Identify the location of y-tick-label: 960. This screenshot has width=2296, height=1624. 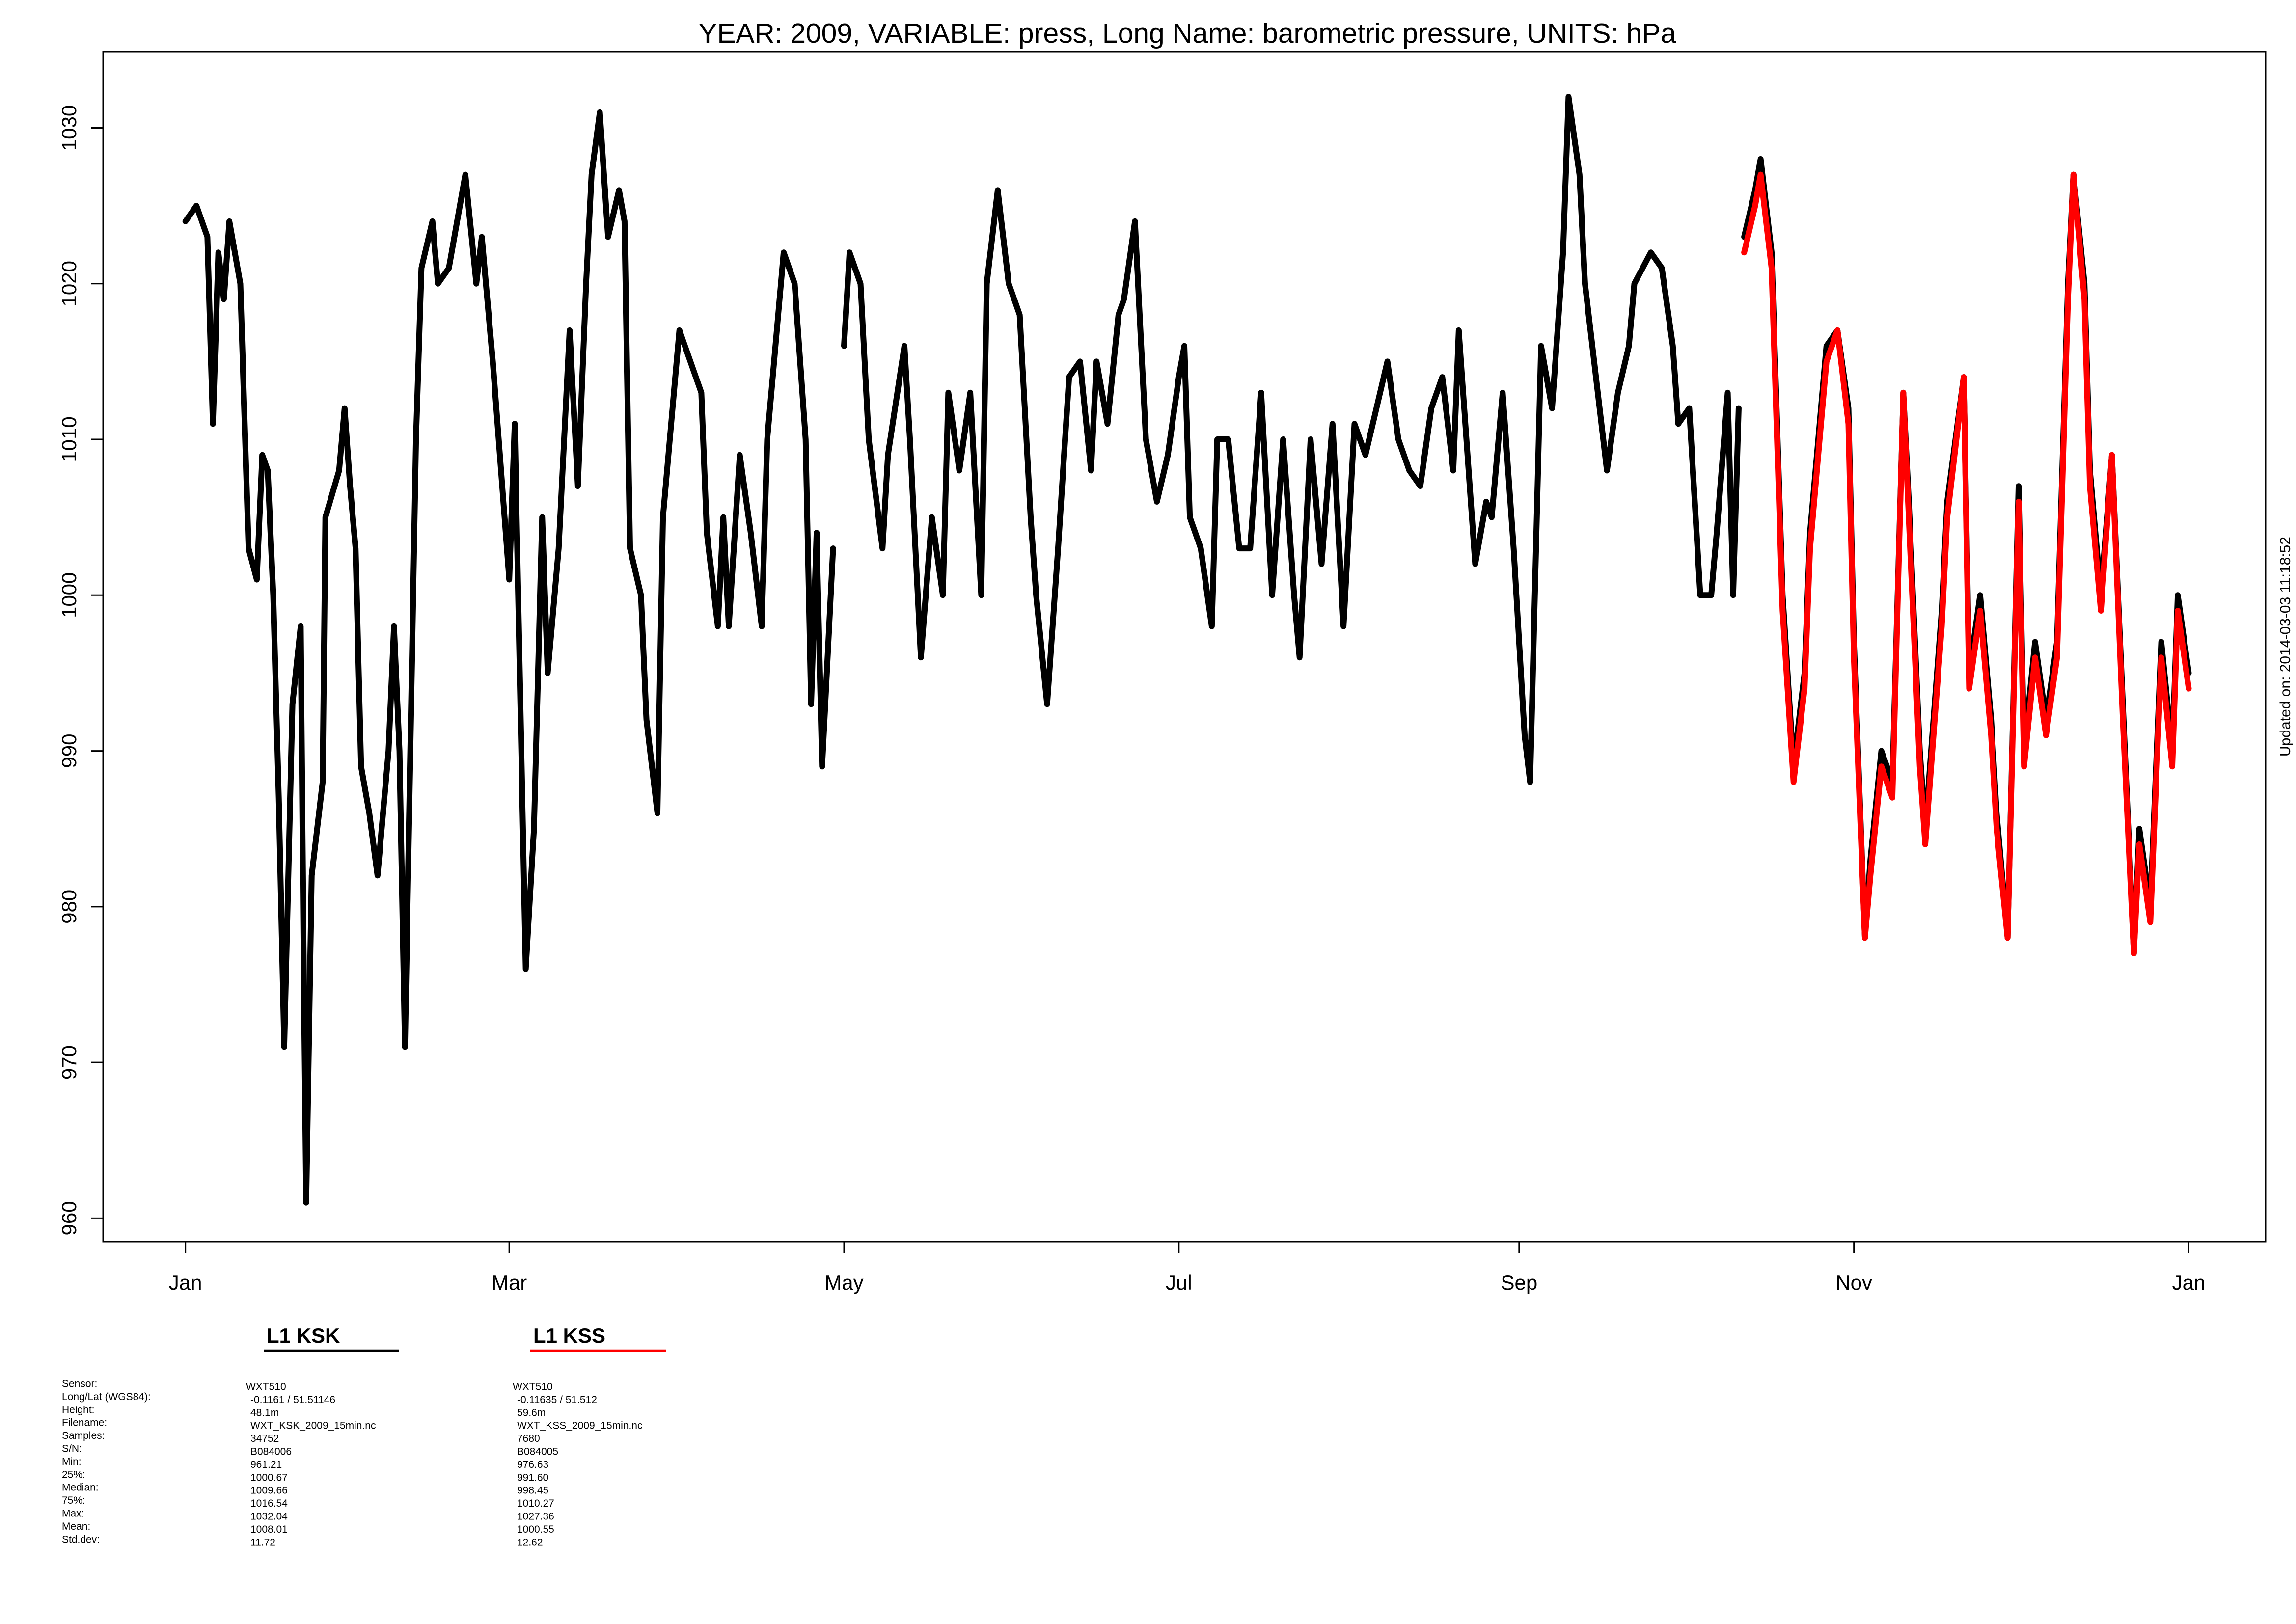
(69, 1218).